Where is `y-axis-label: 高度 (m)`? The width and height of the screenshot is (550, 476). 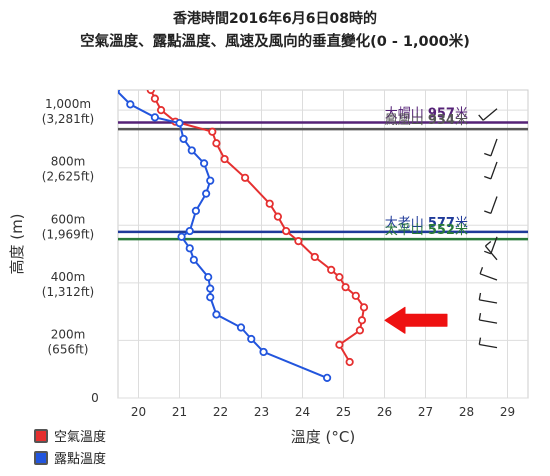
y-axis-label: 高度 (m) is located at coordinates (17, 243).